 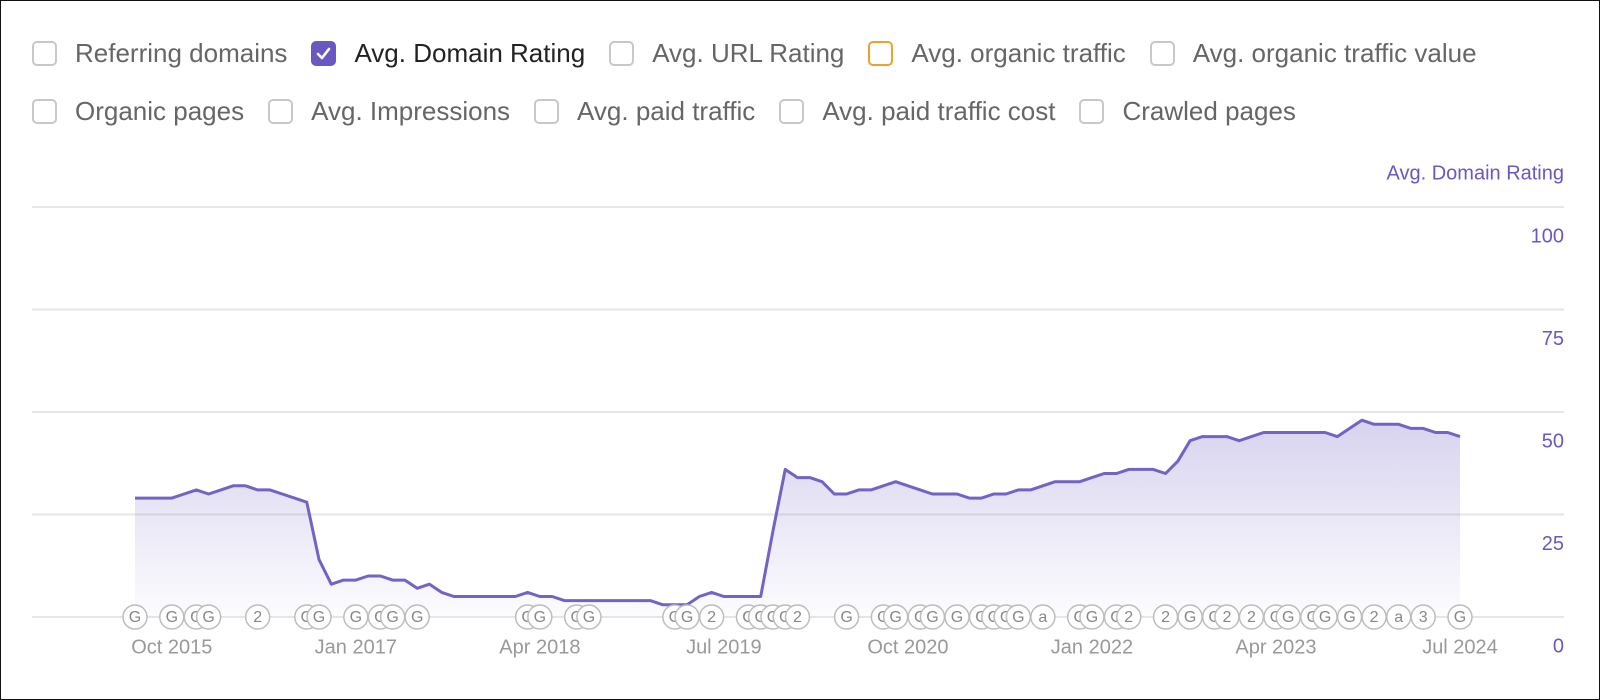 What do you see at coordinates (666, 110) in the screenshot?
I see `checkbox-label: Avg. paid traffic` at bounding box center [666, 110].